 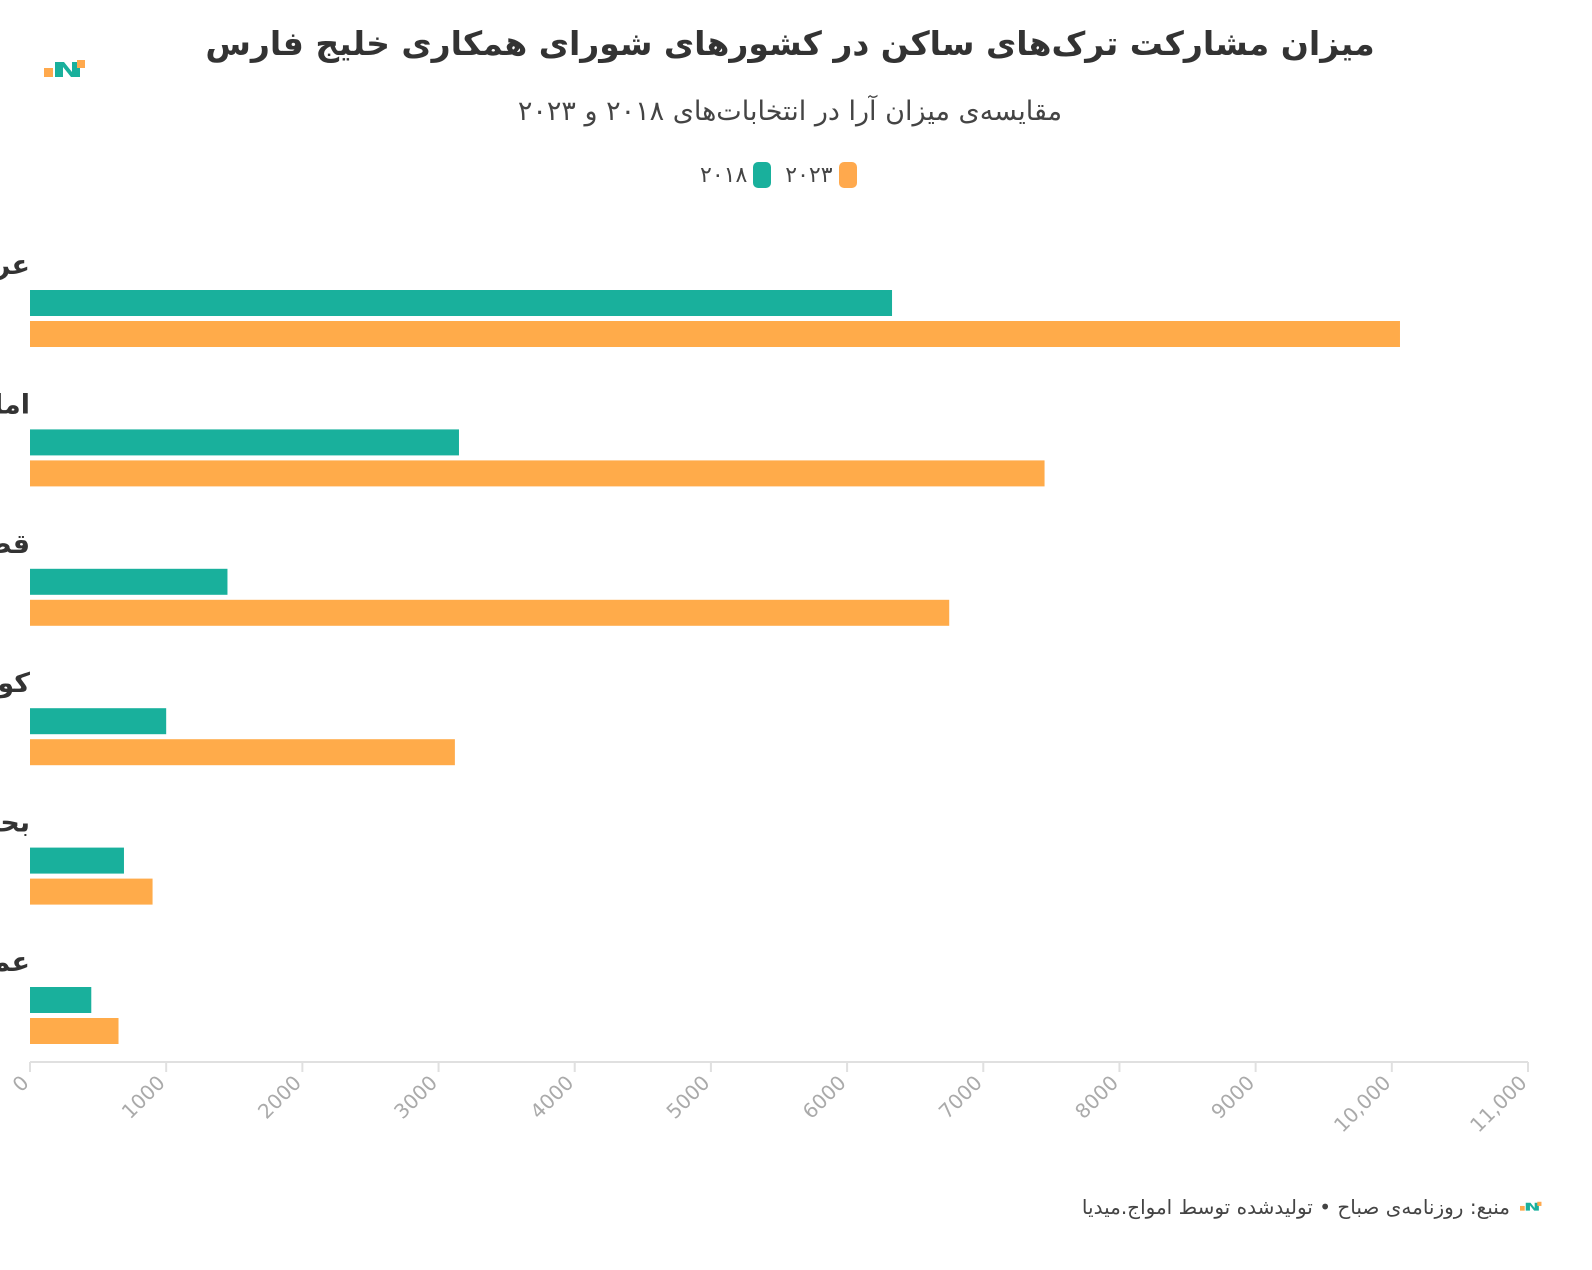 I want to click on category-label: عمان, so click(x=15, y=962).